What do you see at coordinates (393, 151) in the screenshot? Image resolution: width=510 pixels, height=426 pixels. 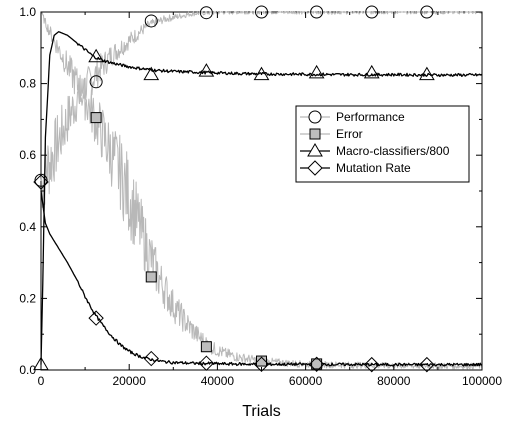 I see `legend-label: Macro-classifiers/800` at bounding box center [393, 151].